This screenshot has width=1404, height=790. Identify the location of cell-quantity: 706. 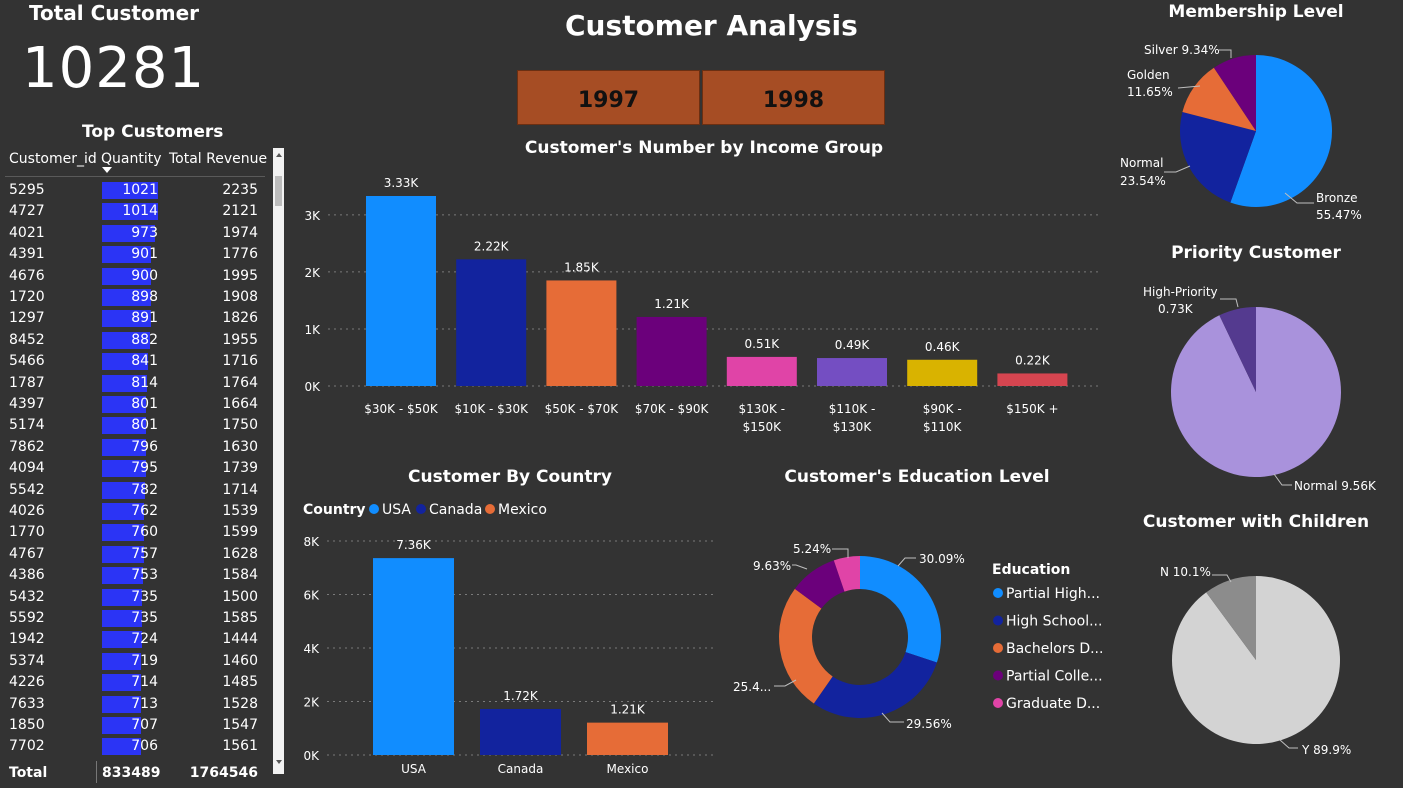
(144, 746).